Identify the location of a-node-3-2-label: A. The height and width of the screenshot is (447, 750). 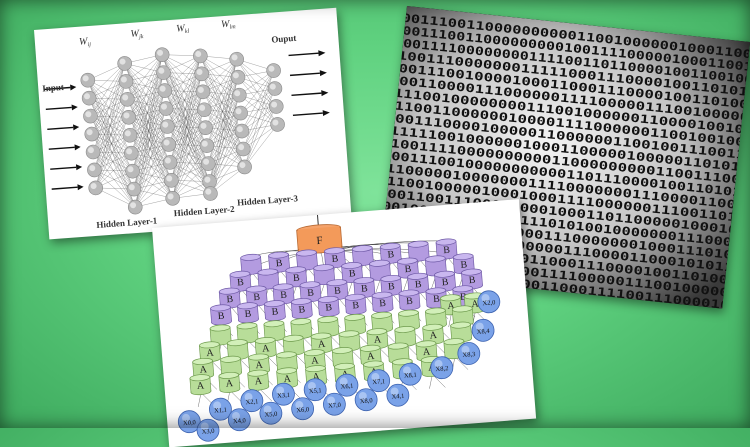
(259, 366).